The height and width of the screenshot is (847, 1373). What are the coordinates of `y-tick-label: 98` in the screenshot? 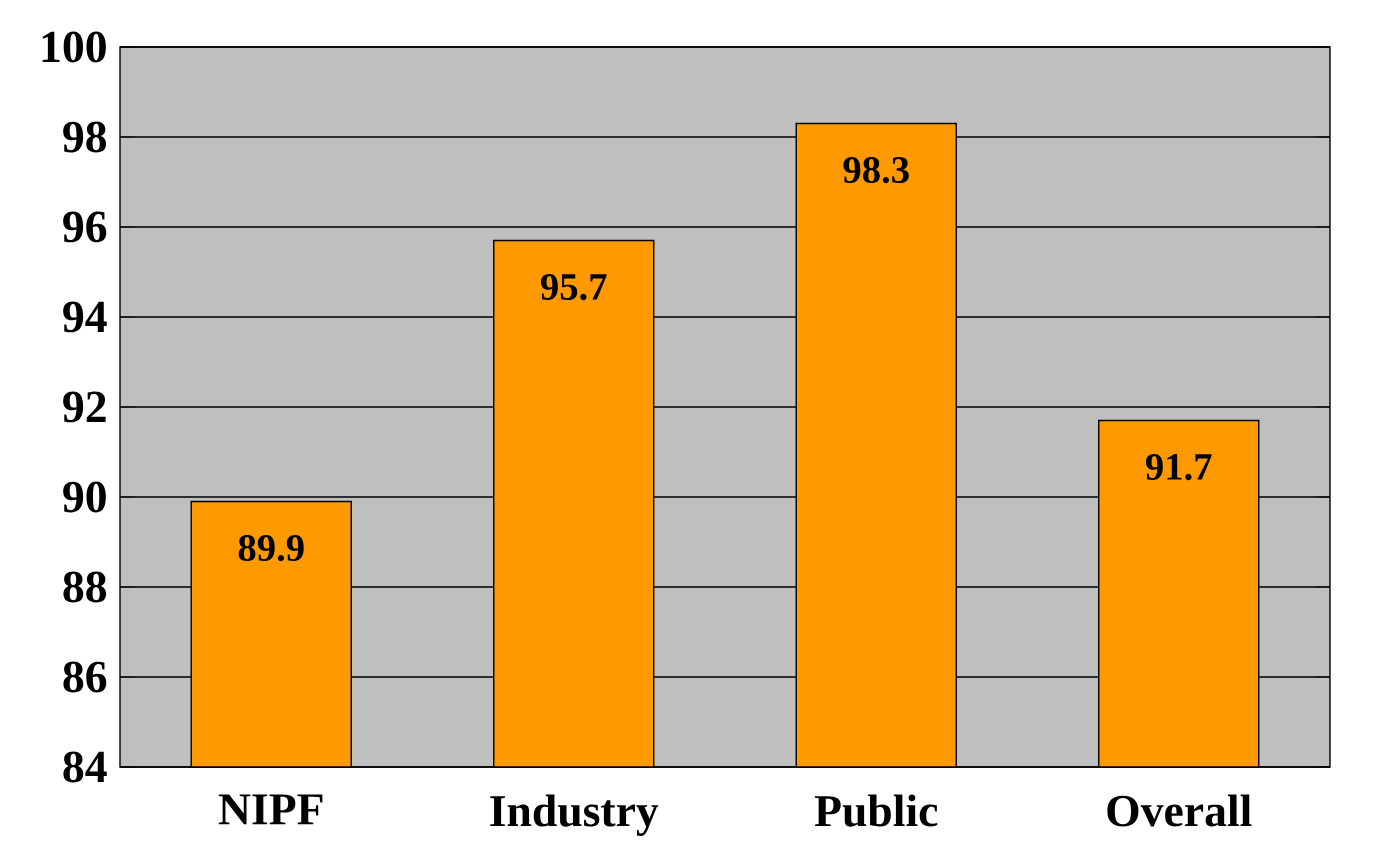 It's located at (85, 137).